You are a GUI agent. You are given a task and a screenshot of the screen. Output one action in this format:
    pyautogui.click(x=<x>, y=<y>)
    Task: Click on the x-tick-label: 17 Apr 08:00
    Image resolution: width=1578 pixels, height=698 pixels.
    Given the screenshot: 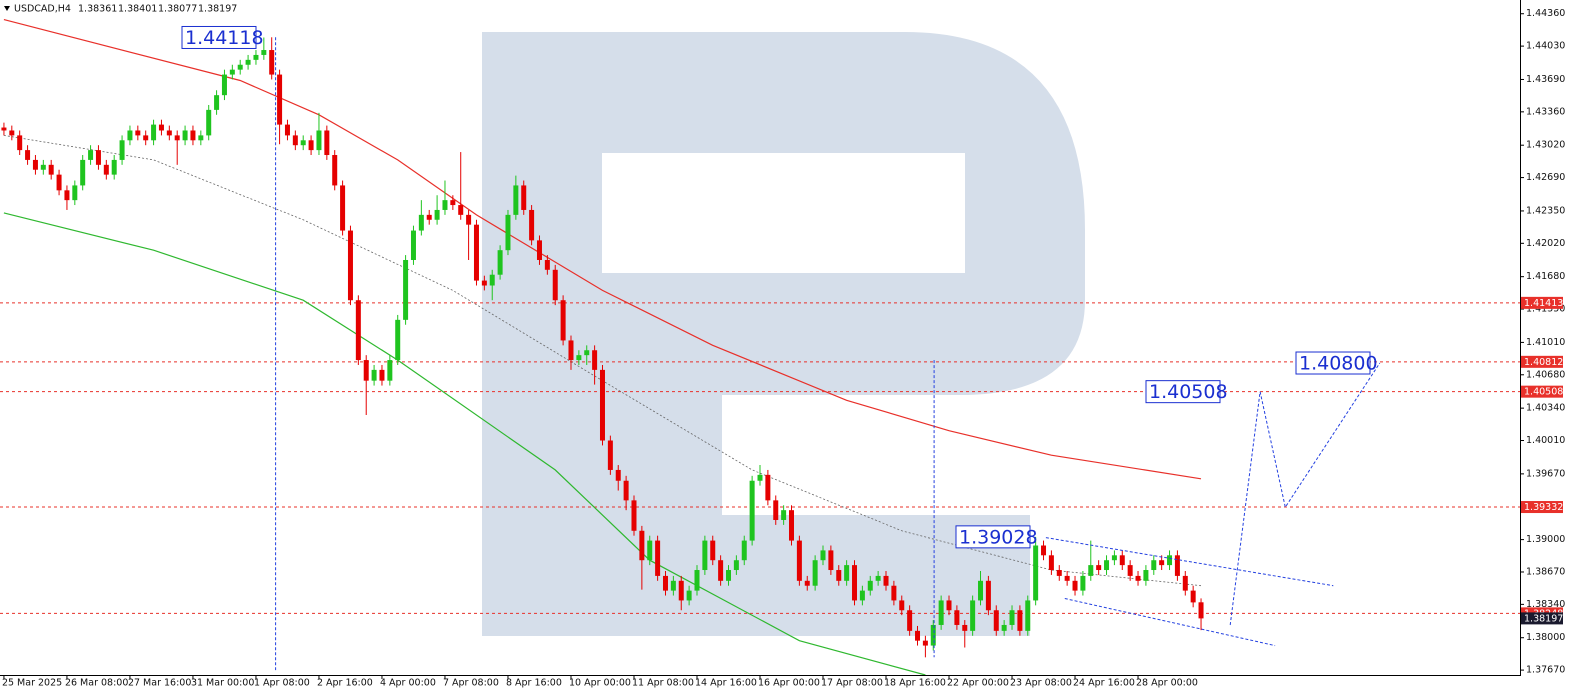 What is the action you would take?
    pyautogui.click(x=852, y=683)
    